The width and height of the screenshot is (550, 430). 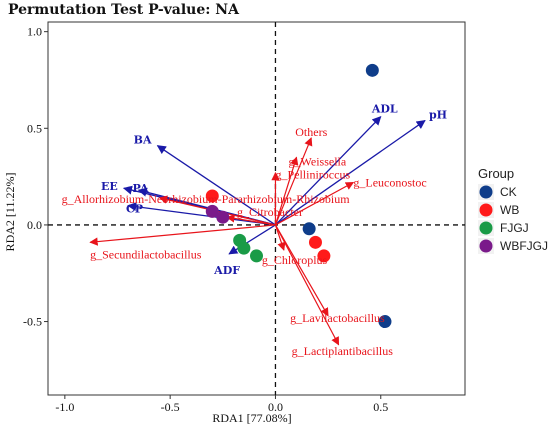 What do you see at coordinates (301, 270) in the screenshot?
I see `taxa-arrow-g-lavilactobacillus` at bounding box center [301, 270].